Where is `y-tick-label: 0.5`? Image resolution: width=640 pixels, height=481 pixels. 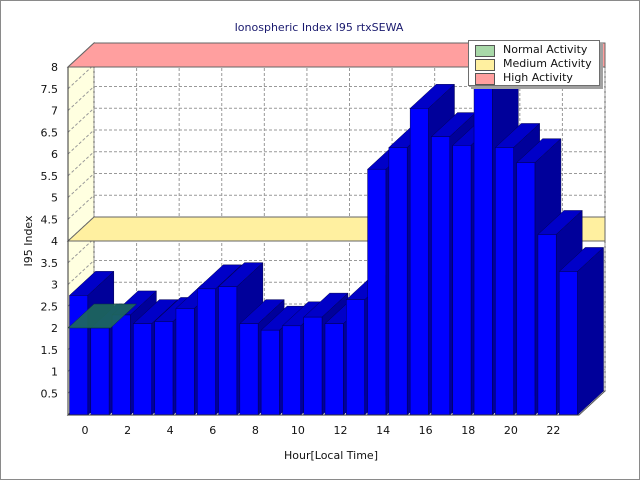
y-tick-label: 0.5 is located at coordinates (50, 393).